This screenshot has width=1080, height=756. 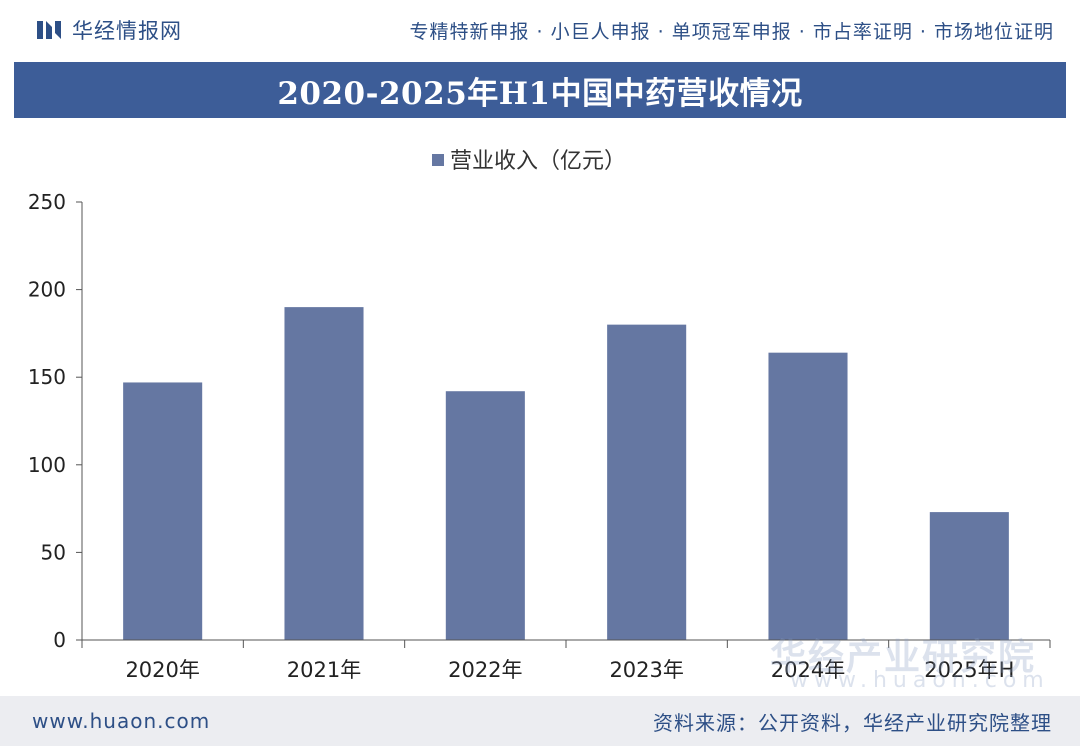 I want to click on legend-swatch, so click(x=438, y=160).